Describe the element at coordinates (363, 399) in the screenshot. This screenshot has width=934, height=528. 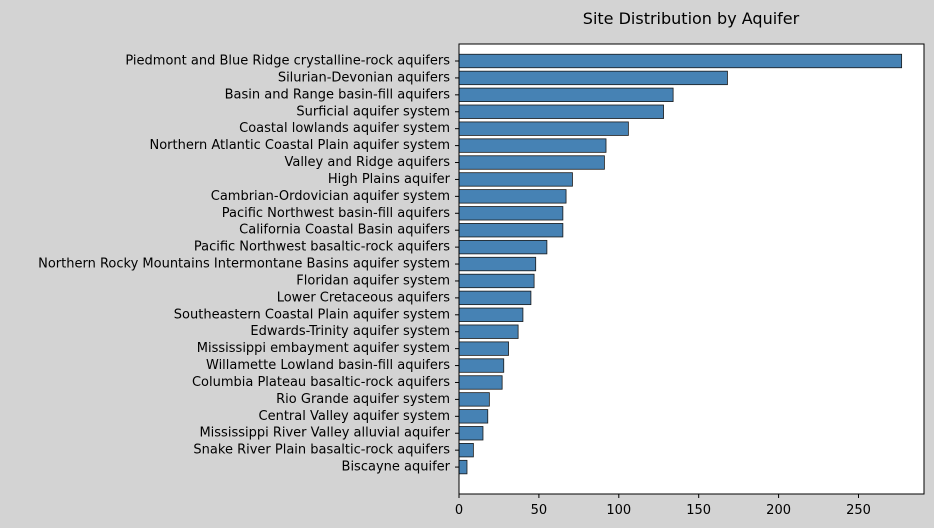
I see `y-tick-label: Rio Grande aquifer system` at that location.